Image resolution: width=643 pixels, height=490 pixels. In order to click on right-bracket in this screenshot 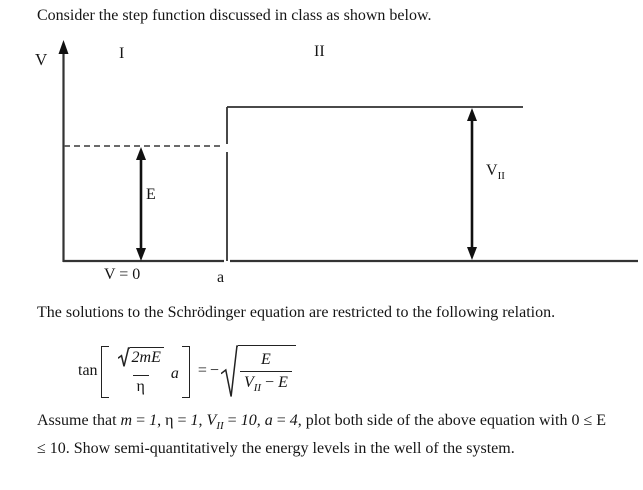, I will do `click(185, 371)`.